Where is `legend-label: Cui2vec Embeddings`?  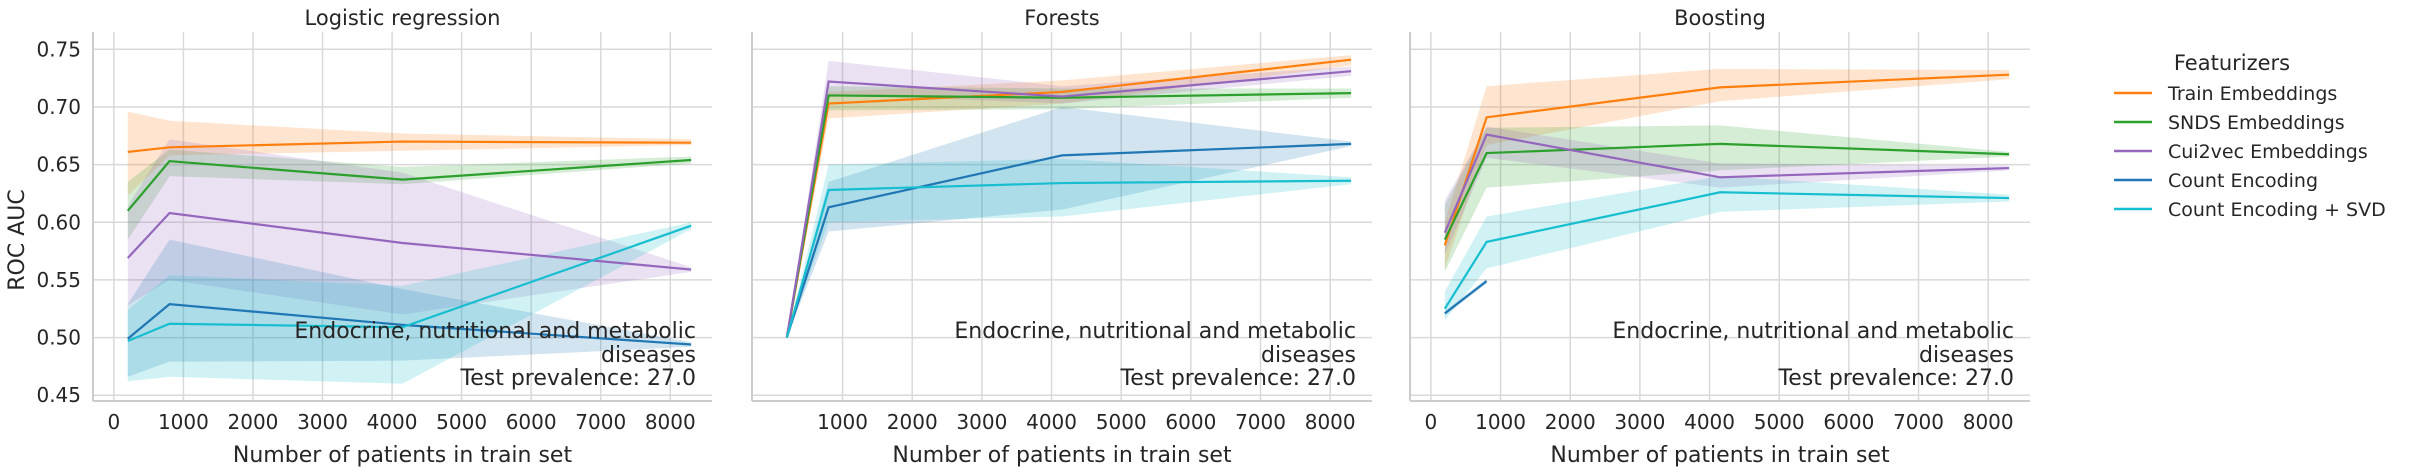
legend-label: Cui2vec Embeddings is located at coordinates (2268, 152).